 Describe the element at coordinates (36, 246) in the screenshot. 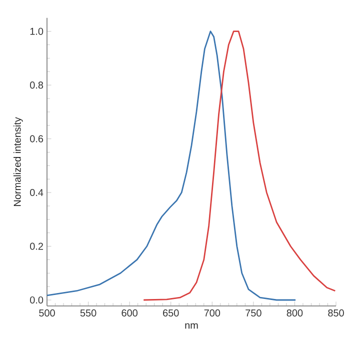

I see `y-tick-label: 0.2` at that location.